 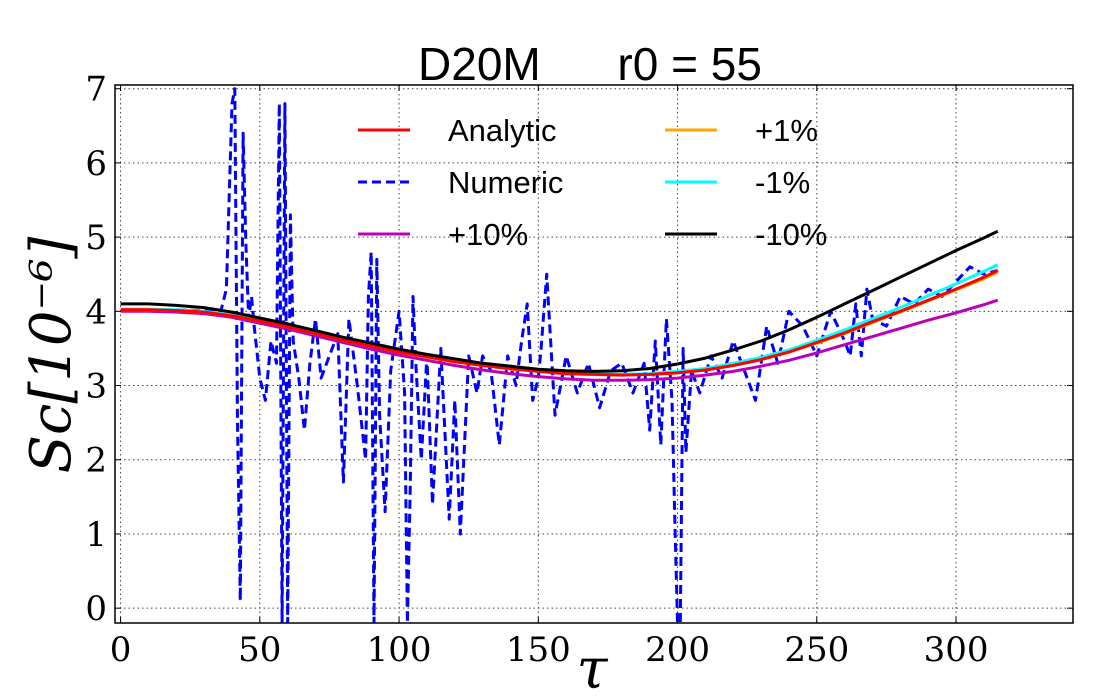 What do you see at coordinates (488, 234) in the screenshot?
I see `legend-label: +10%` at bounding box center [488, 234].